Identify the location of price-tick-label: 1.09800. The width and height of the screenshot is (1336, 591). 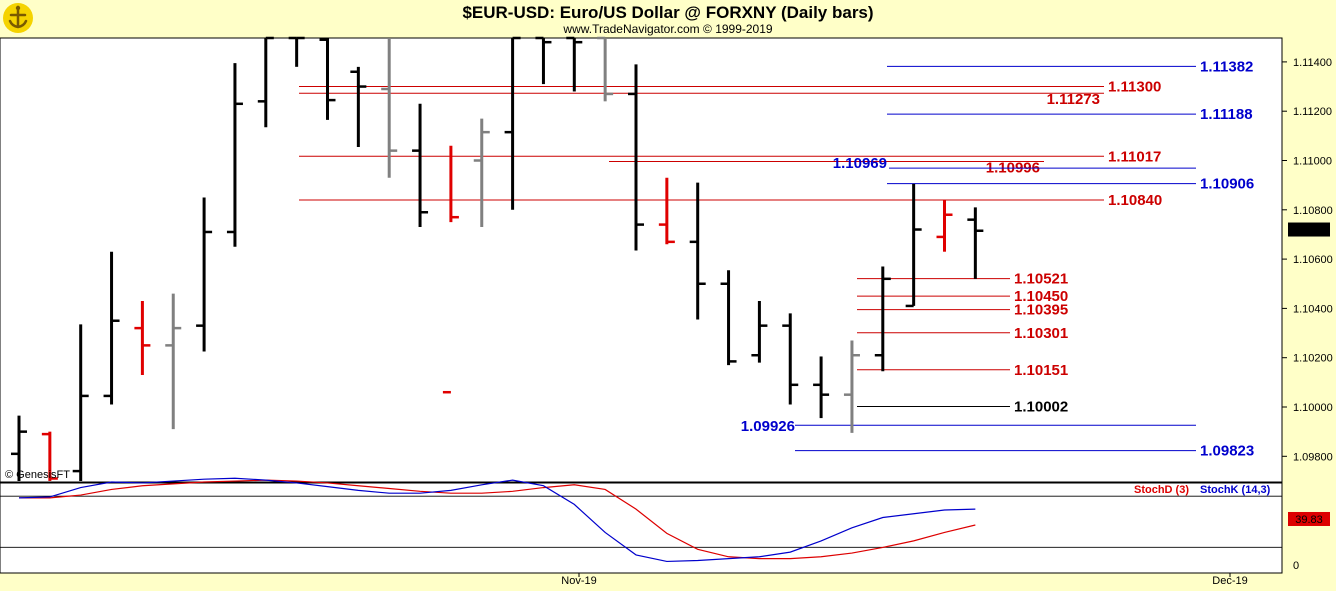
(1313, 457).